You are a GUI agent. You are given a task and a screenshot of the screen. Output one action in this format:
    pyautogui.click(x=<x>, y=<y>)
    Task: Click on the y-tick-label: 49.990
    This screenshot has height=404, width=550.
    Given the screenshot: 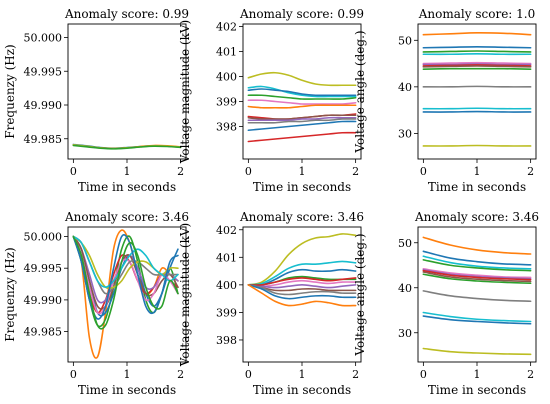 What is the action you would take?
    pyautogui.click(x=43, y=105)
    